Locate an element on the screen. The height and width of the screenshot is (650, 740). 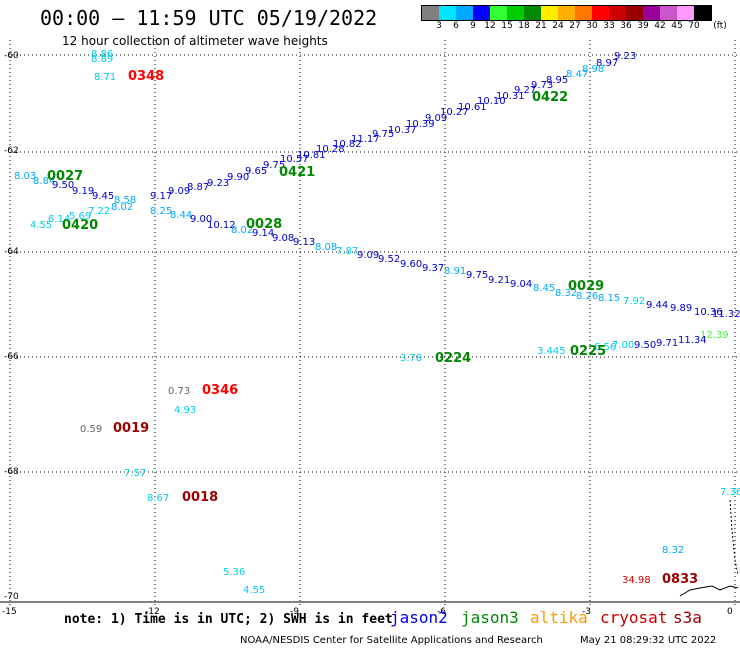
swh-reading: 5.36 is located at coordinates (234, 572).